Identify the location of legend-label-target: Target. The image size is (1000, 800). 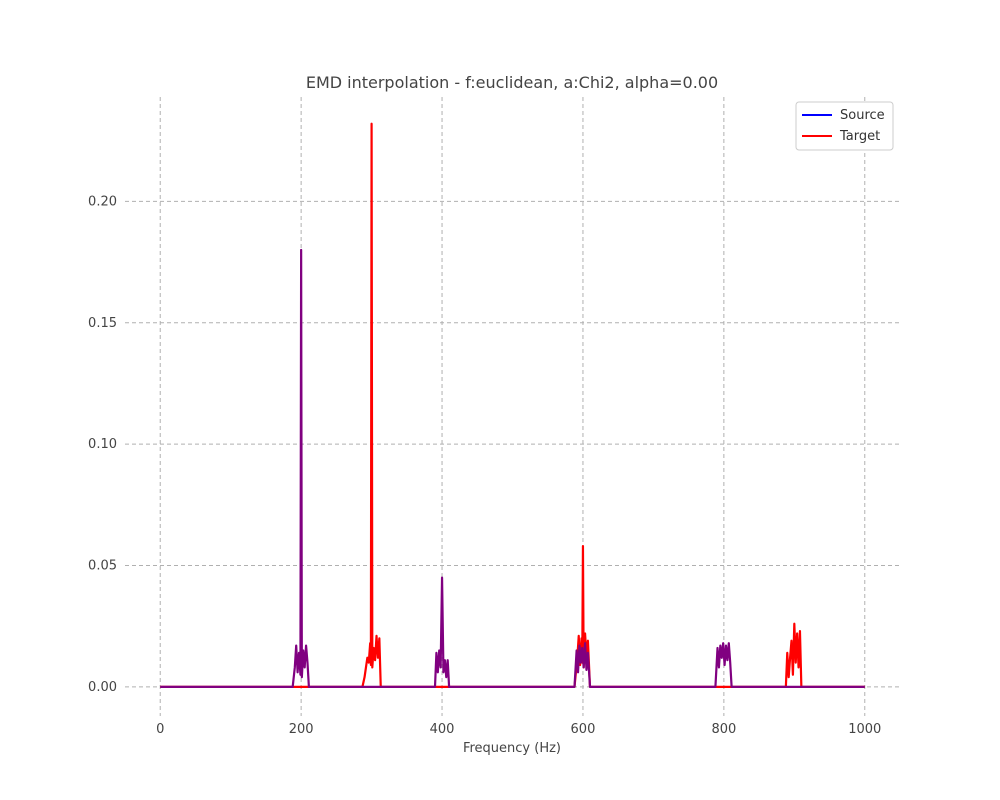
(859, 136).